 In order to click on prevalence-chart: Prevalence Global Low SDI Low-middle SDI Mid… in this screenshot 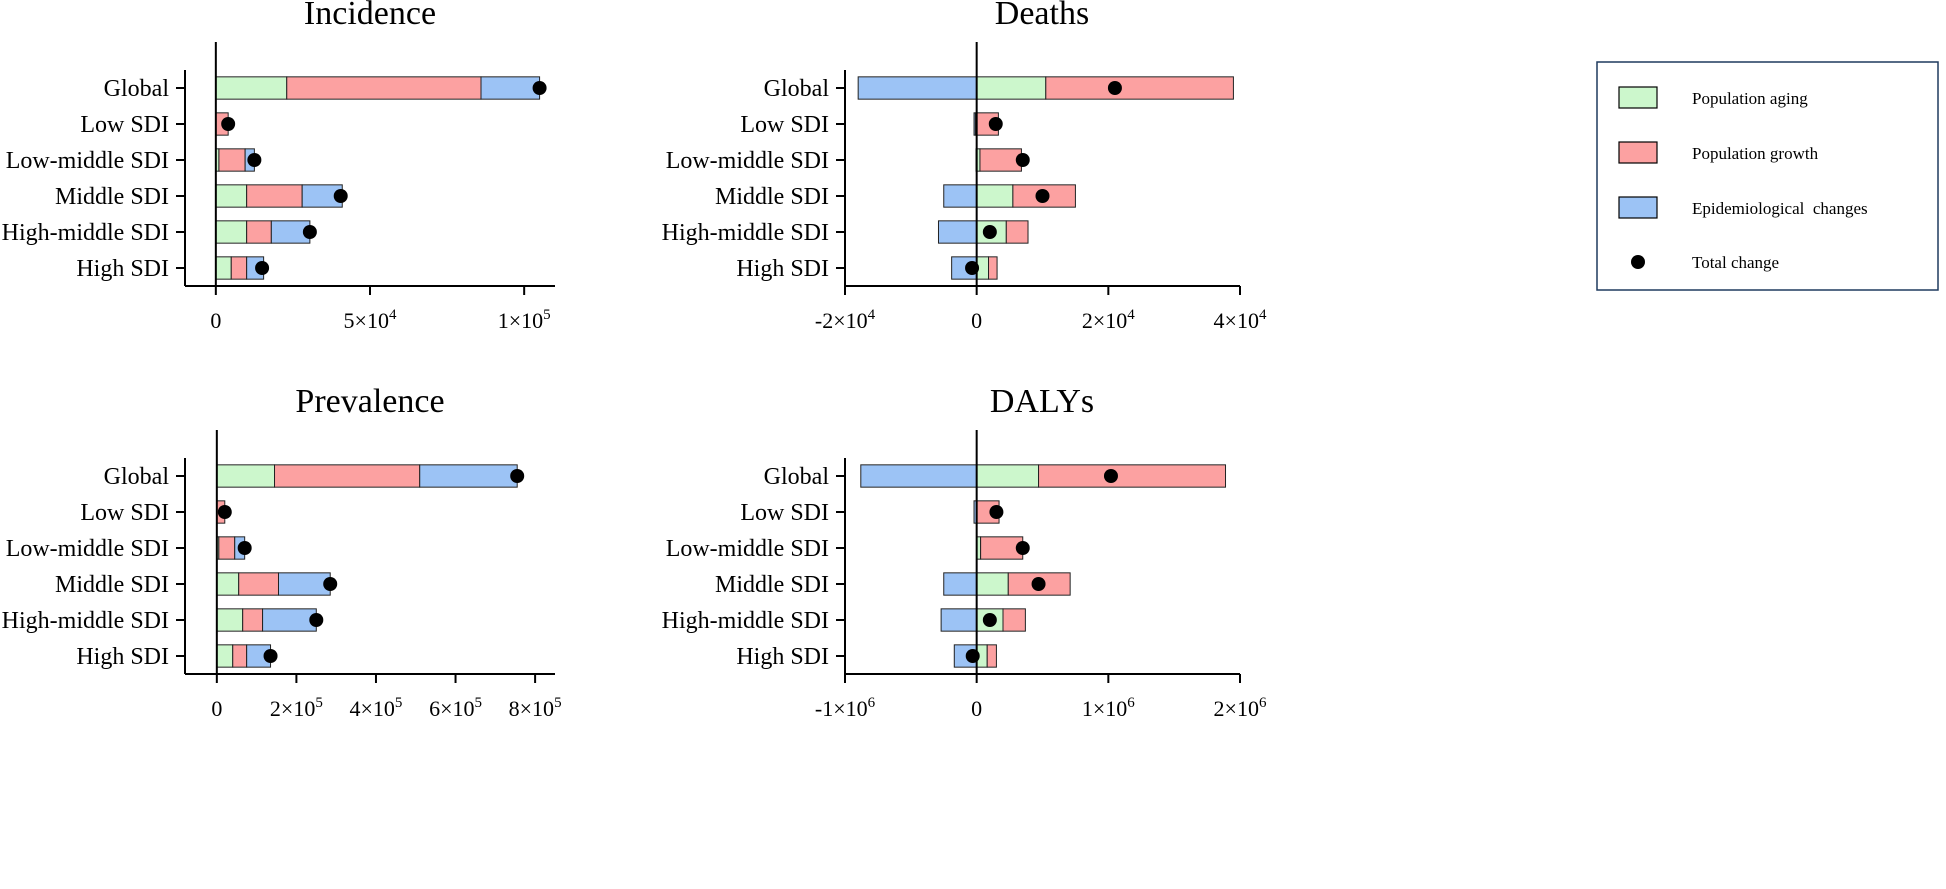, I will do `click(282, 552)`.